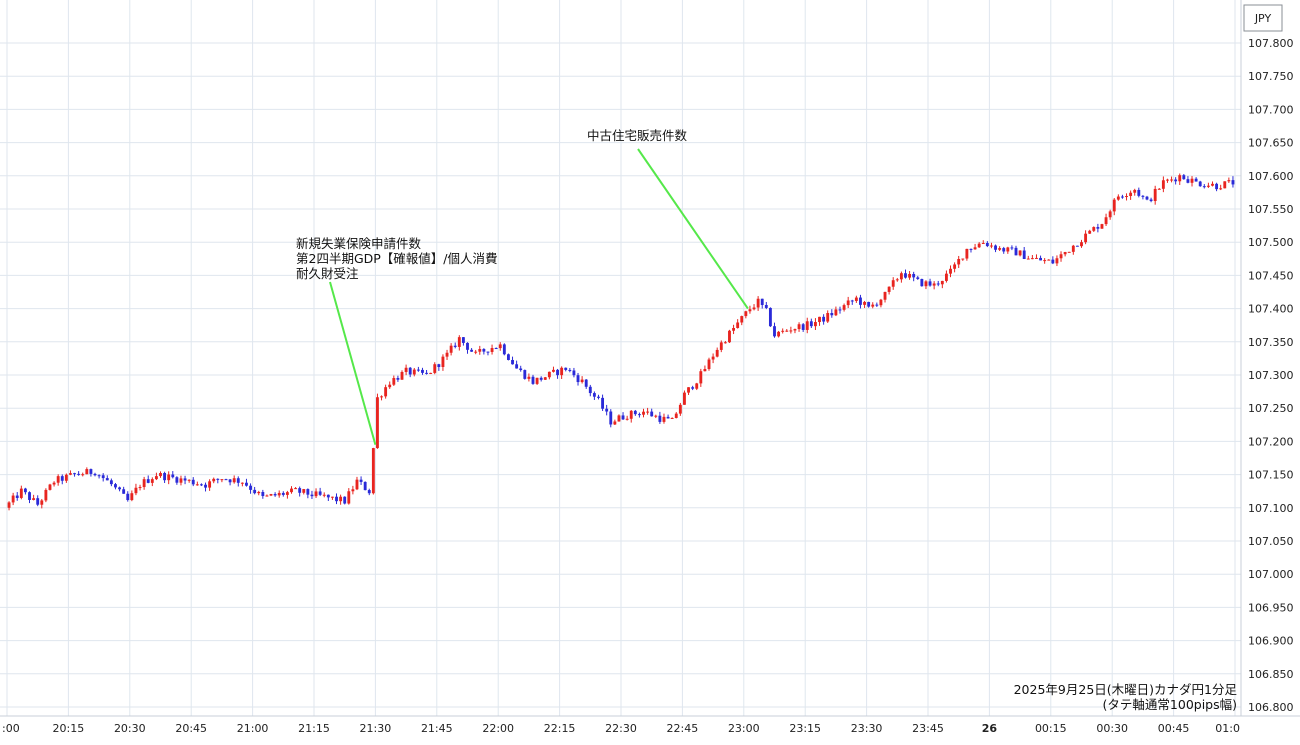 Image resolution: width=1300 pixels, height=745 pixels. I want to click on y-tick-label: 107.350, so click(1271, 342).